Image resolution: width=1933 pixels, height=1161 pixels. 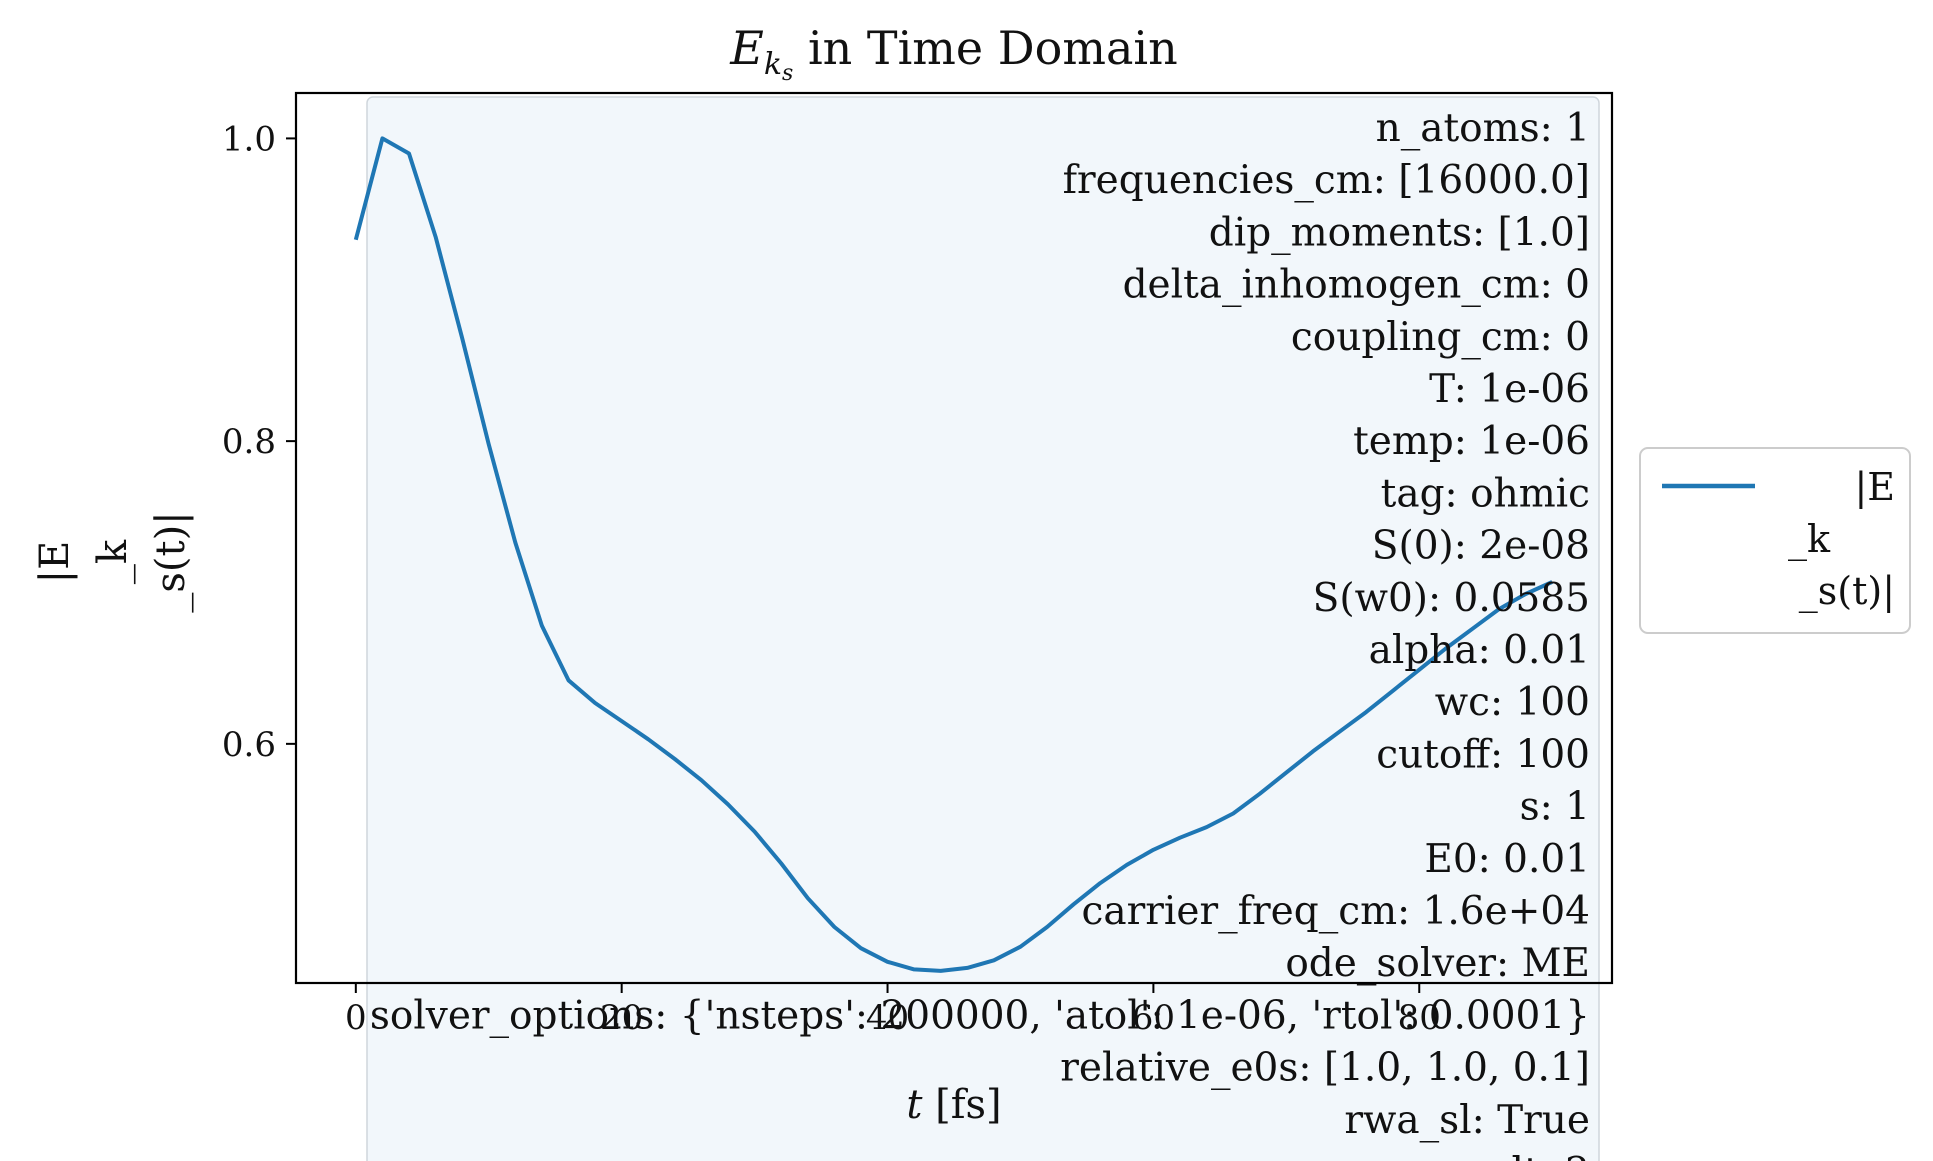 What do you see at coordinates (1326, 180) in the screenshot?
I see `info-line: frequencies_cm: [16000.0]` at bounding box center [1326, 180].